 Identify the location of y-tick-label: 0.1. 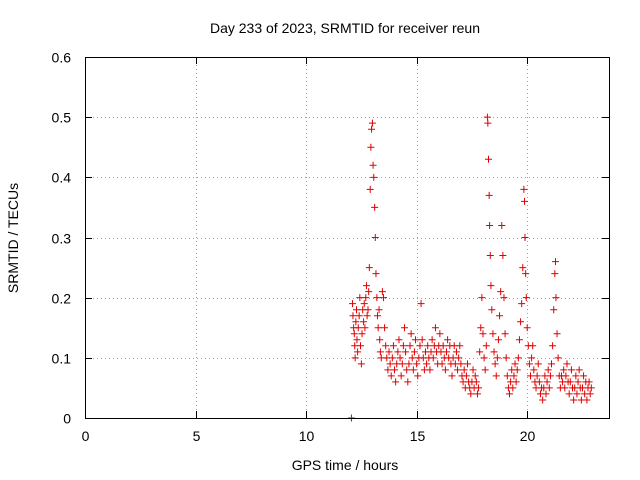
(62, 359).